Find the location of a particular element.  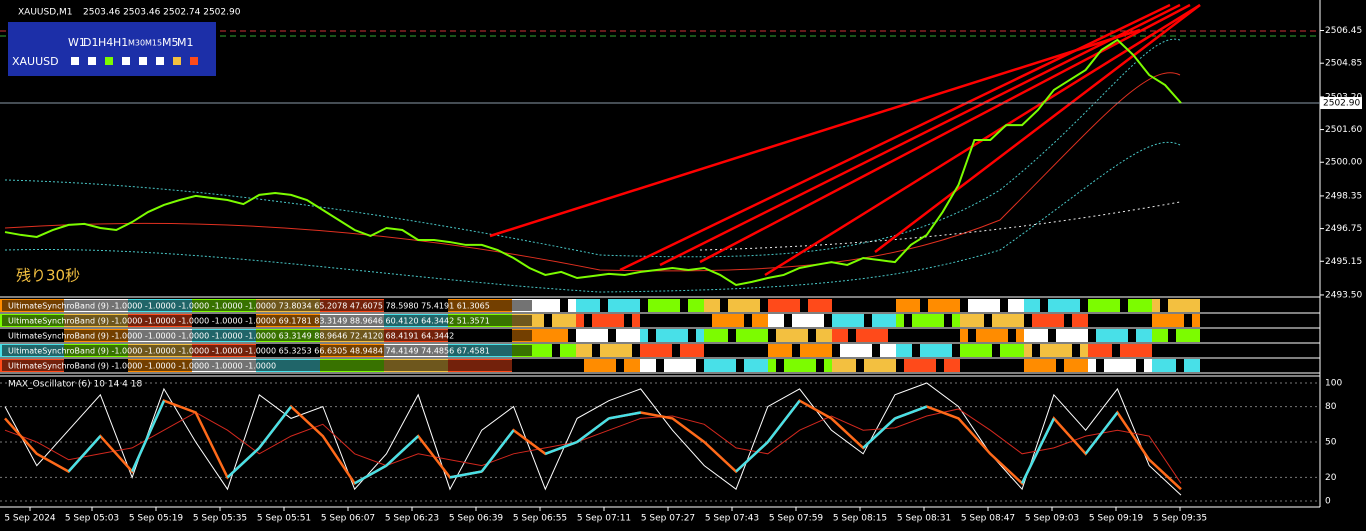

x-tick-label: 5 Sep 05:03 is located at coordinates (92, 519).